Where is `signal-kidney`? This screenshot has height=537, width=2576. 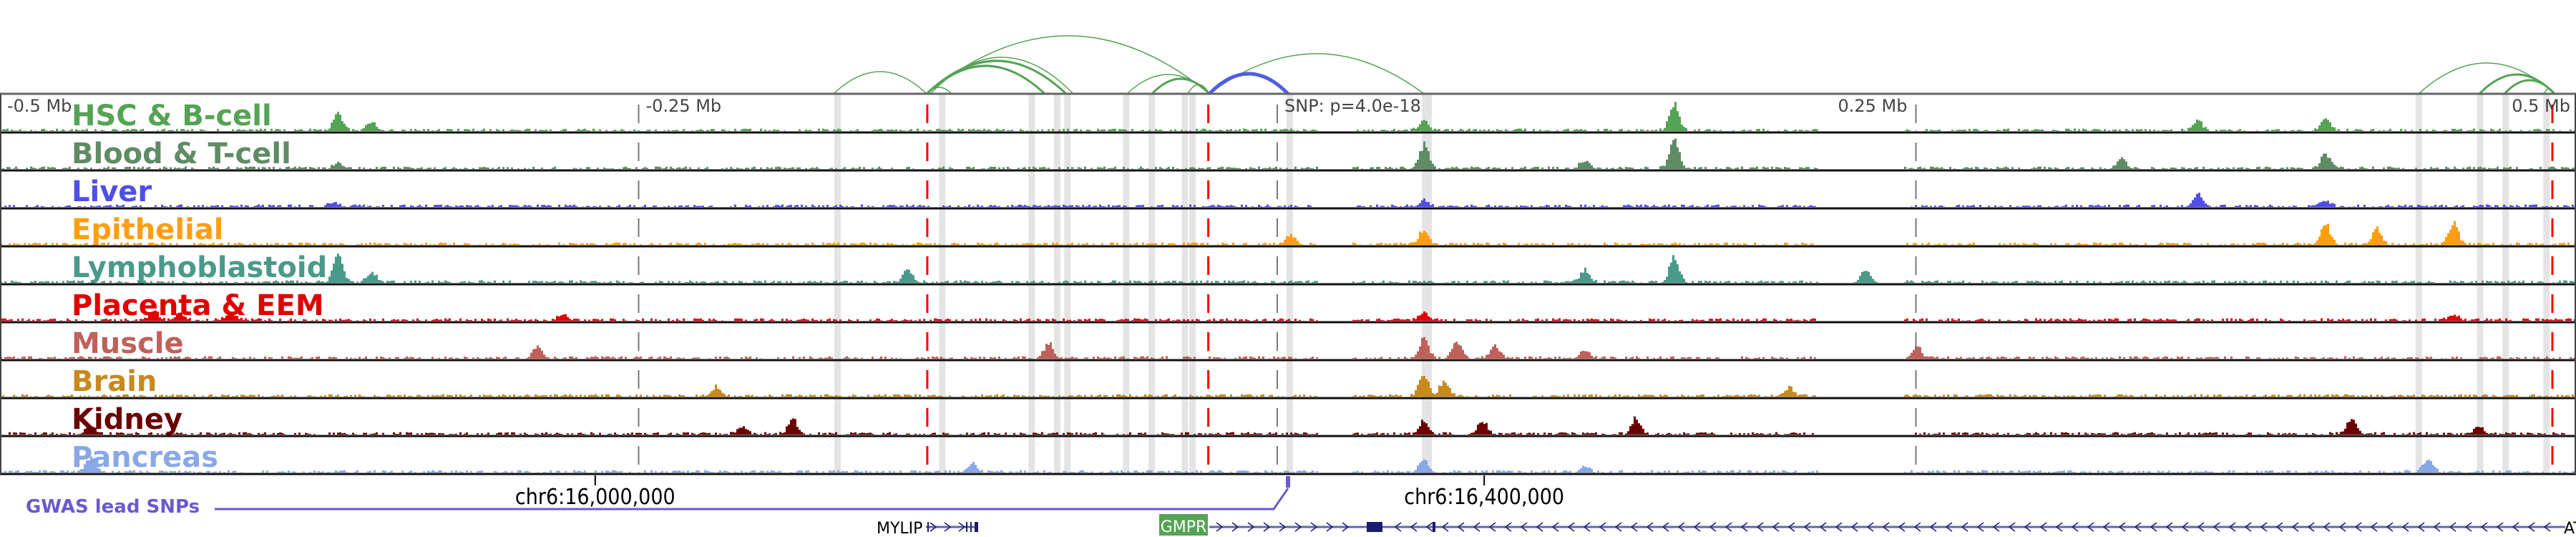
signal-kidney is located at coordinates (1287, 425).